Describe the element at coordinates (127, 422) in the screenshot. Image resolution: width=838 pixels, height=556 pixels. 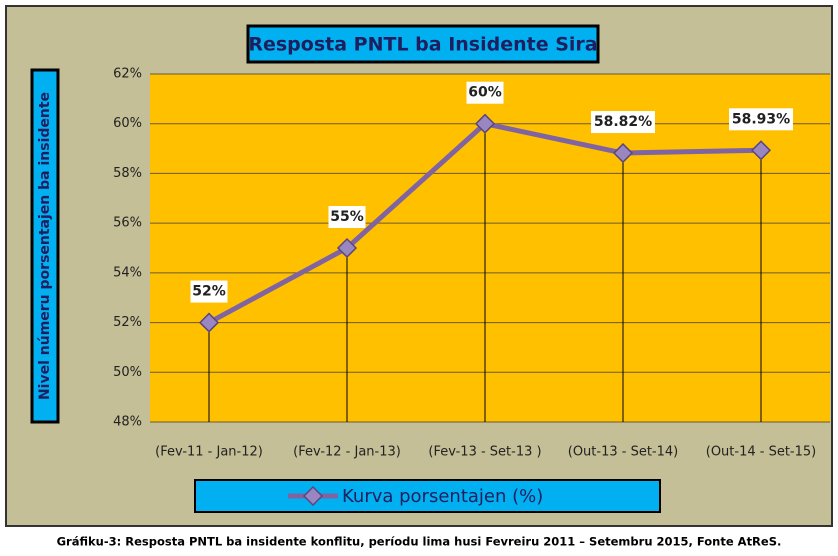
I see `y-tick-label: 48%` at that location.